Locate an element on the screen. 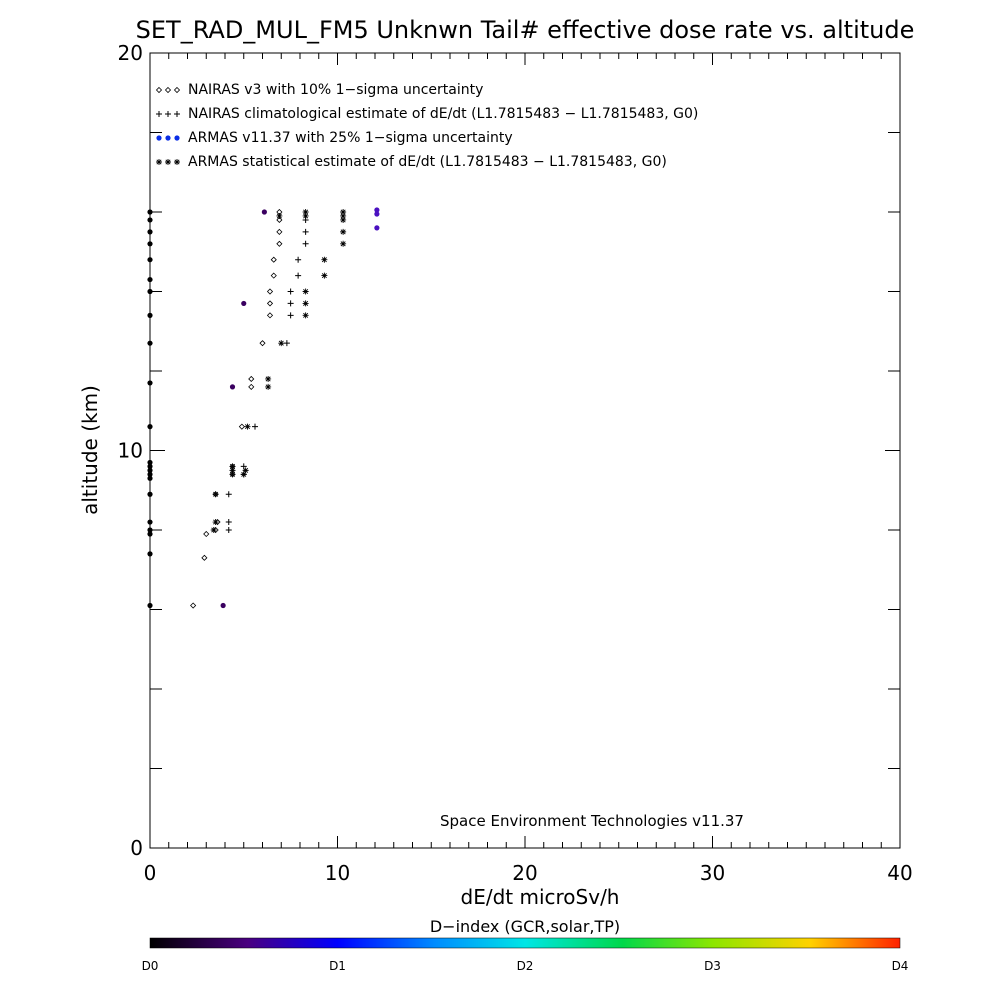 This screenshot has height=1000, width=1000. x-tick-label: 40 is located at coordinates (899, 873).